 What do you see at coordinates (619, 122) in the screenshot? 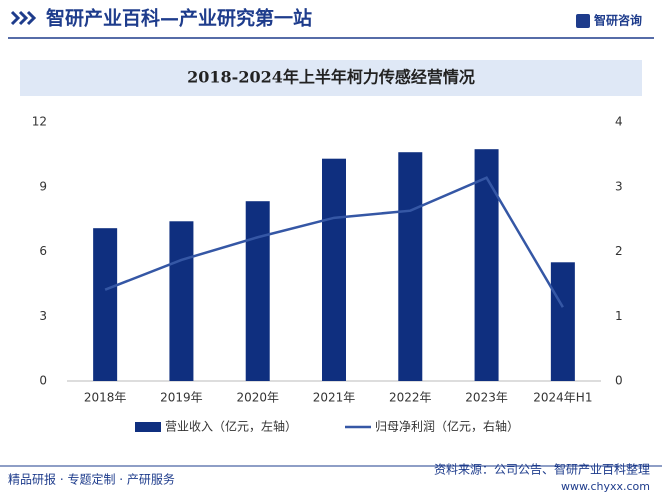
I see `y2-tick-label: 4` at bounding box center [619, 122].